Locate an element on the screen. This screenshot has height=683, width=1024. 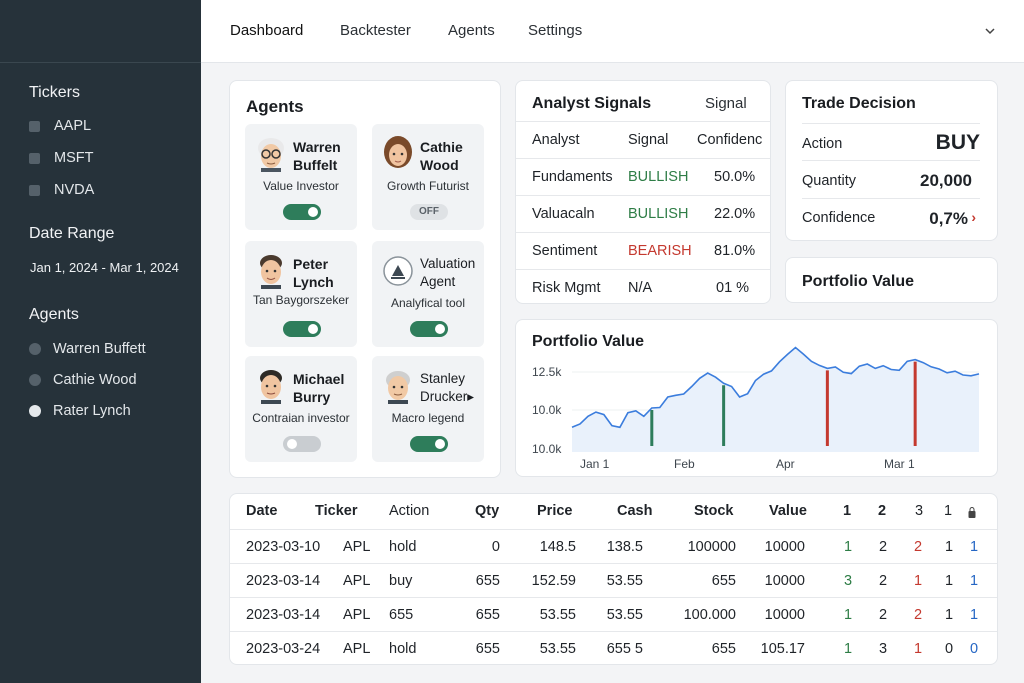
sidebar-agent-cathie-wood: Cathie Wood is located at coordinates (83, 380).